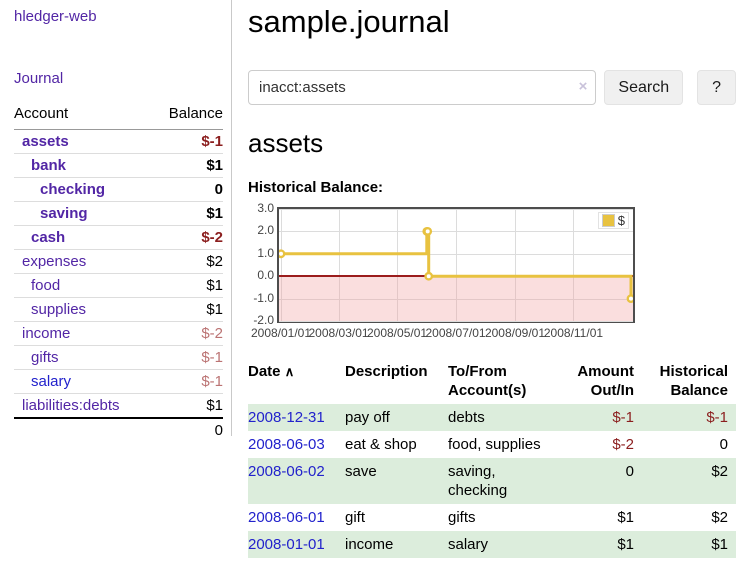  I want to click on account-balance: $2, so click(187, 261).